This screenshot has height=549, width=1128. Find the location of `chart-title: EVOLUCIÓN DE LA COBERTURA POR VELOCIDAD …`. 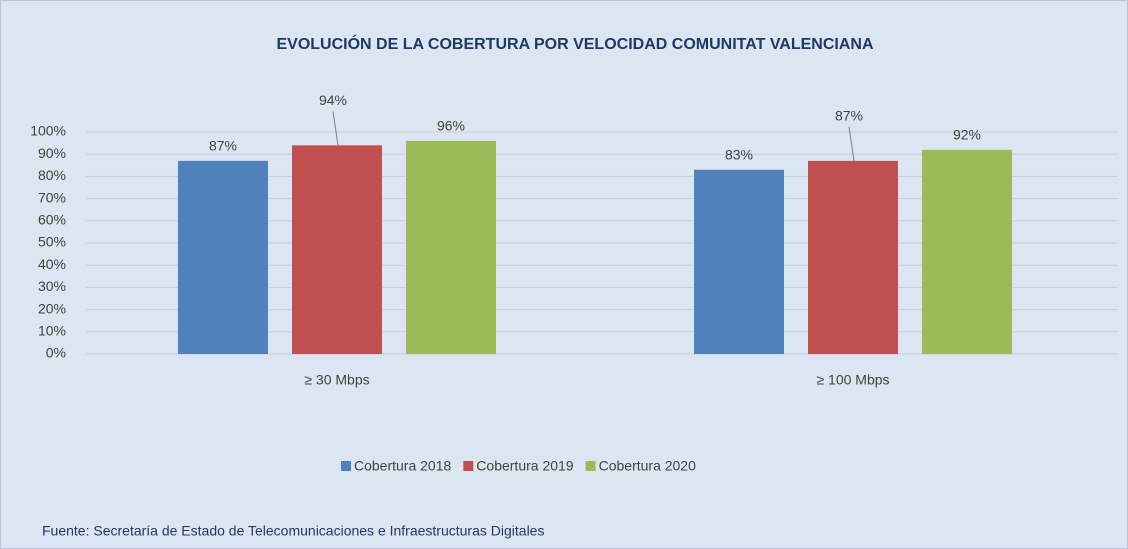

chart-title: EVOLUCIÓN DE LA COBERTURA POR VELOCIDAD … is located at coordinates (574, 43).